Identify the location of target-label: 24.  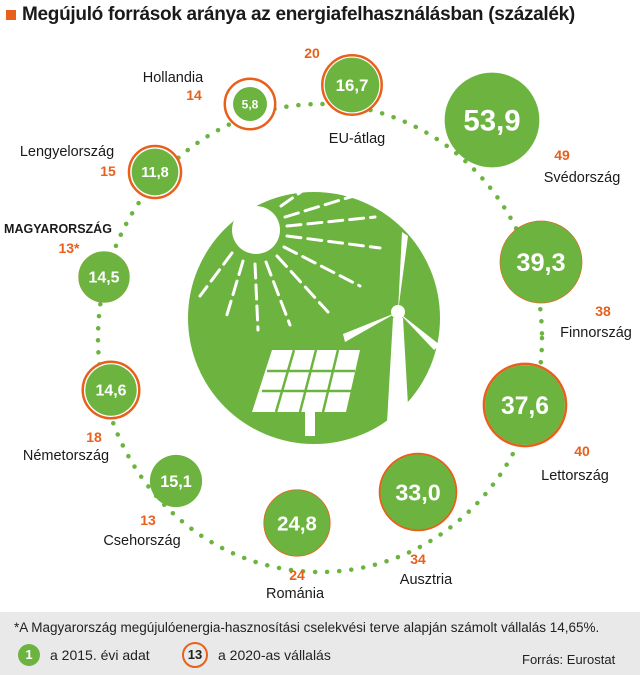
(297, 575).